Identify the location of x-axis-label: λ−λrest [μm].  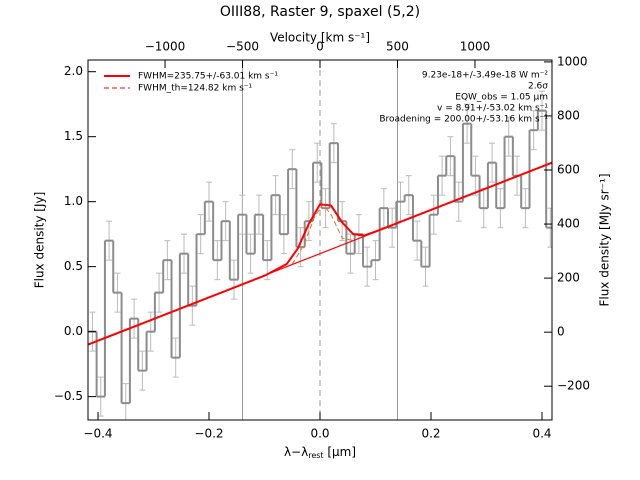
(320, 452).